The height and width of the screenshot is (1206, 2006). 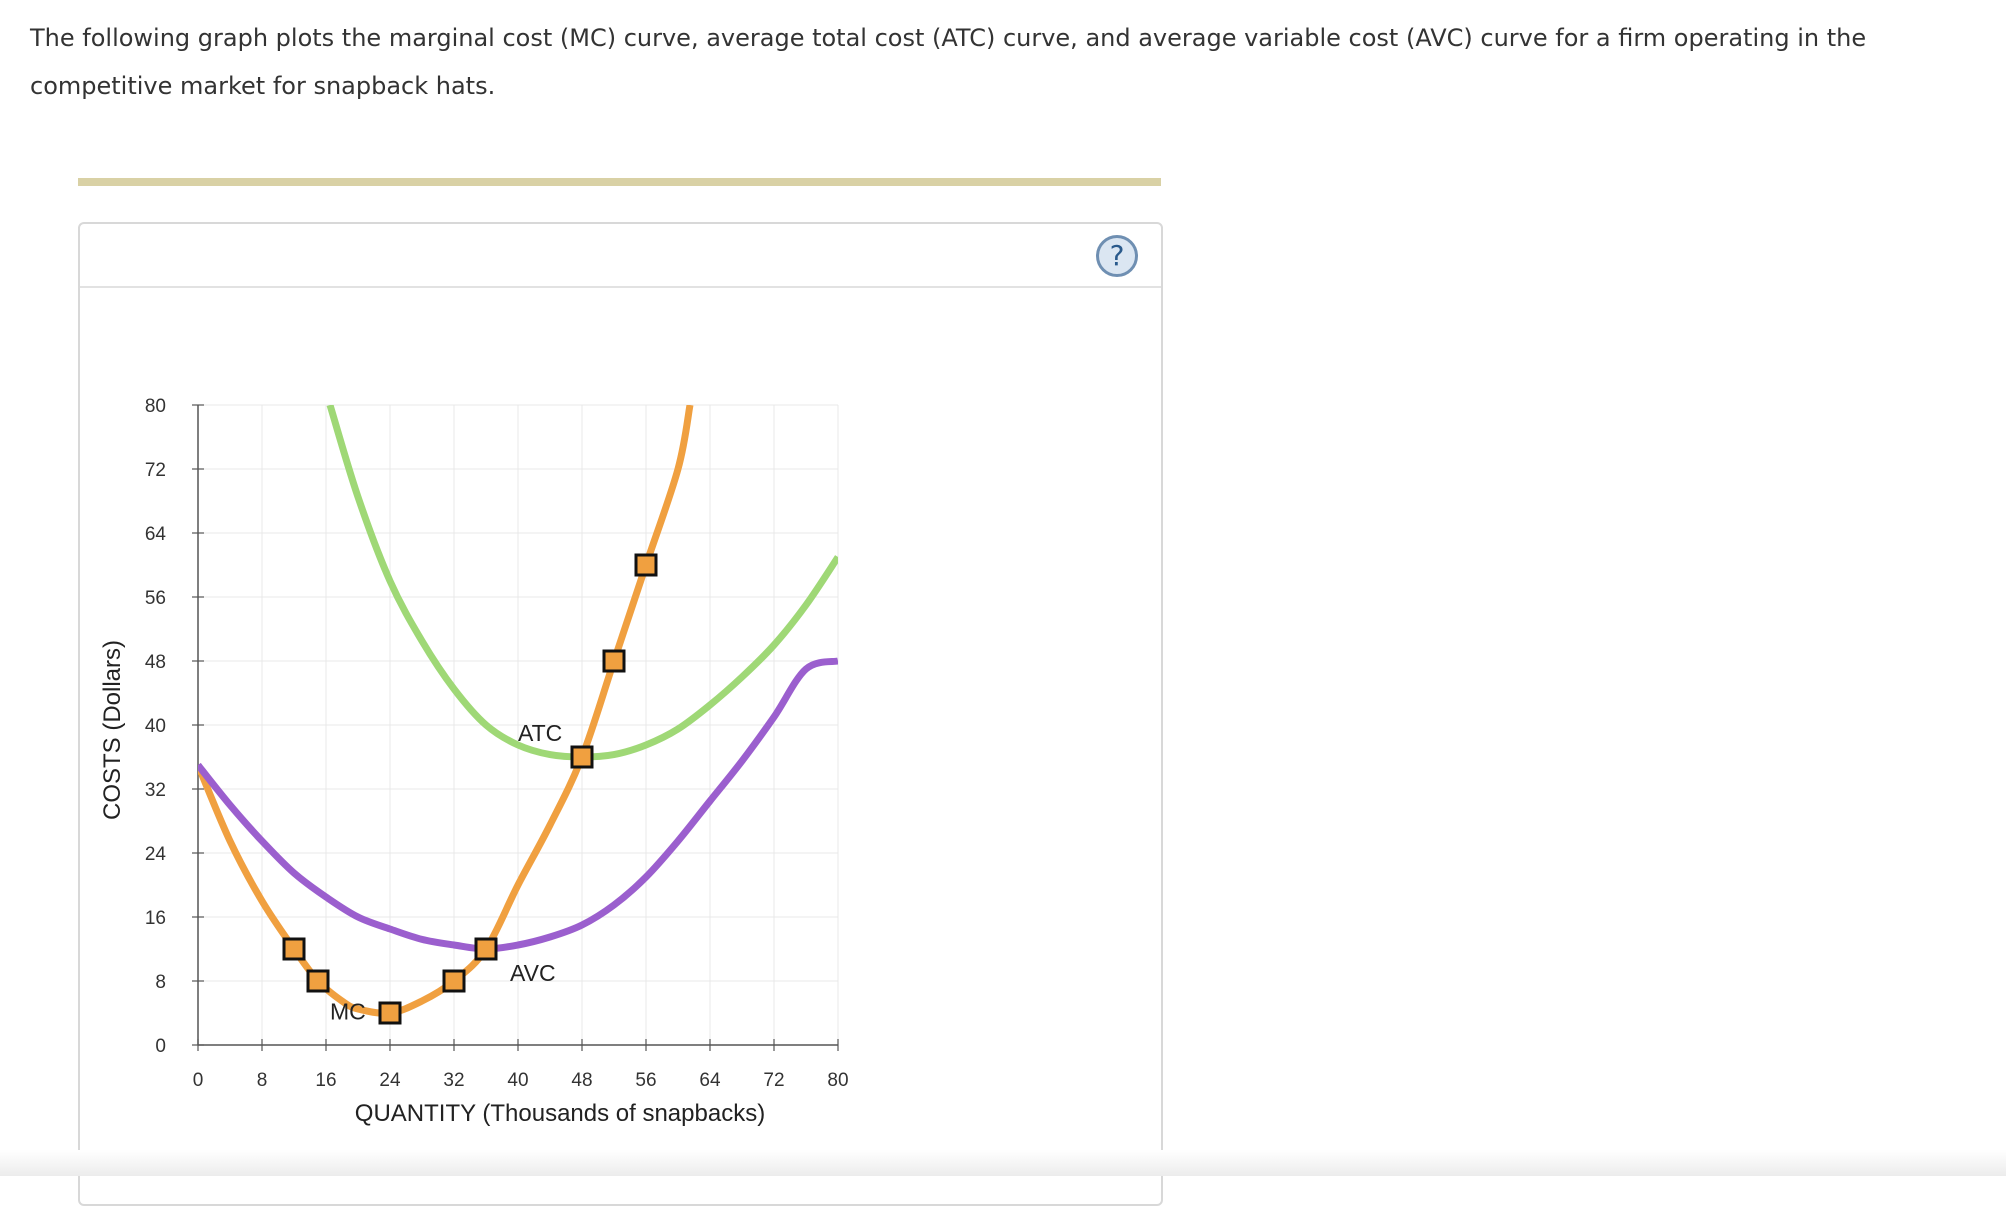 I want to click on series-avc-curve, so click(x=518, y=805).